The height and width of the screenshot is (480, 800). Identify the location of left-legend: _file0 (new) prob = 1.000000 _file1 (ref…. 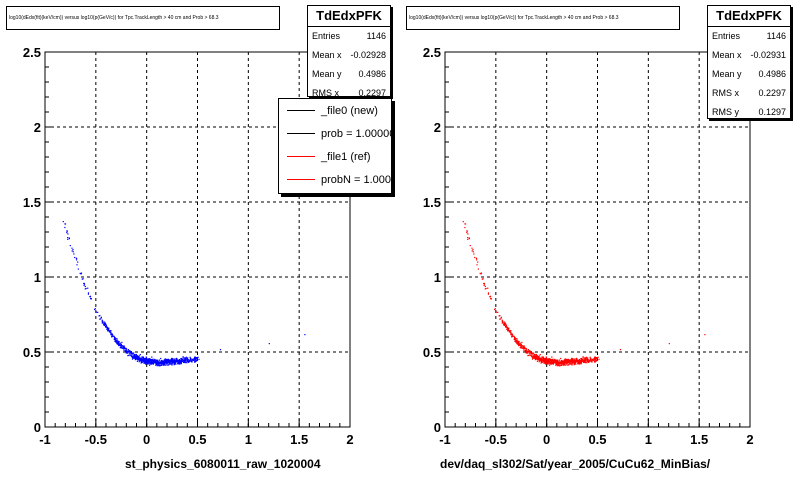
(335, 146).